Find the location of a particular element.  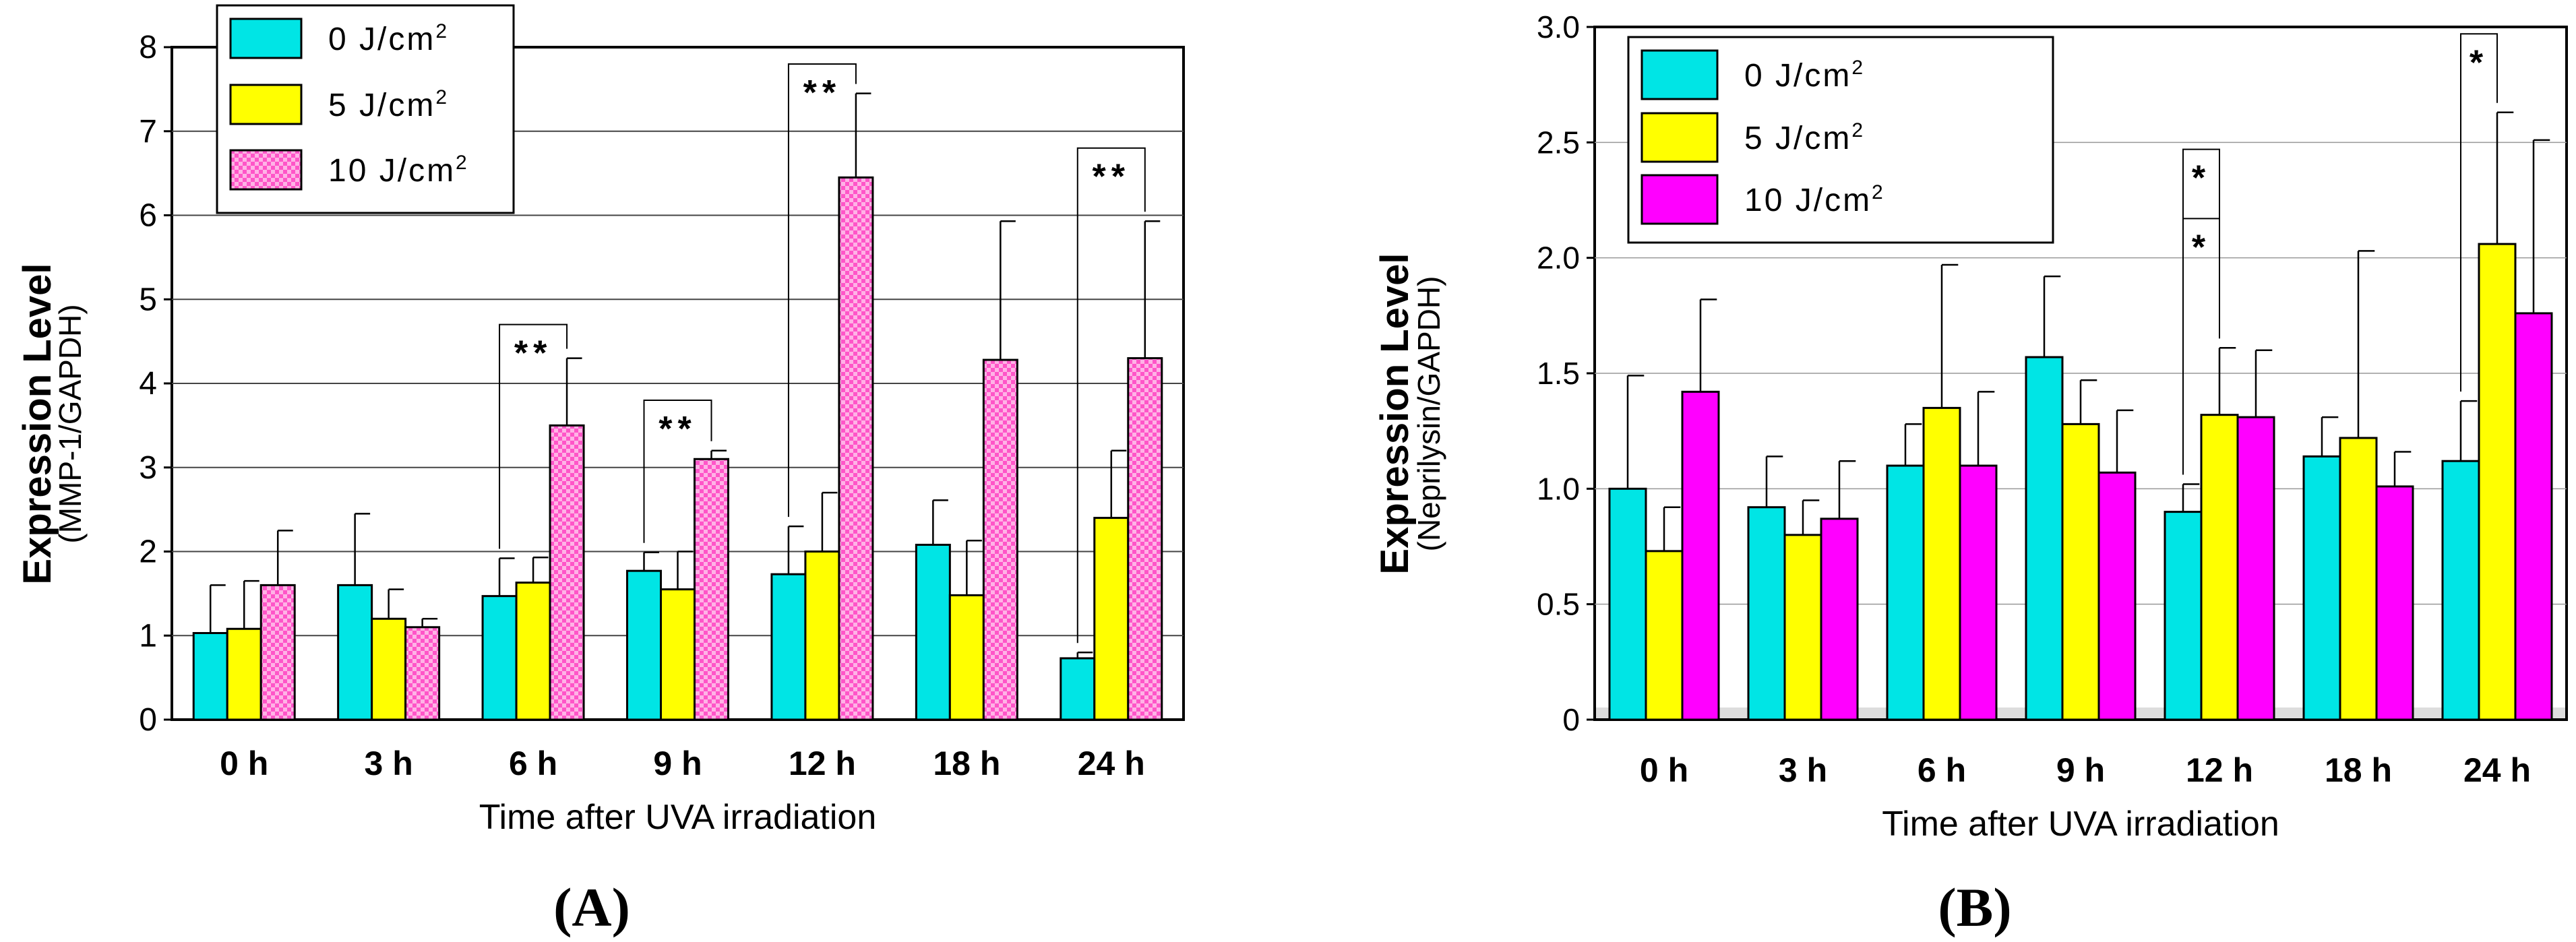

y-axis-subtitle: (Neprilysin/GAPDH) is located at coordinates (1429, 414).